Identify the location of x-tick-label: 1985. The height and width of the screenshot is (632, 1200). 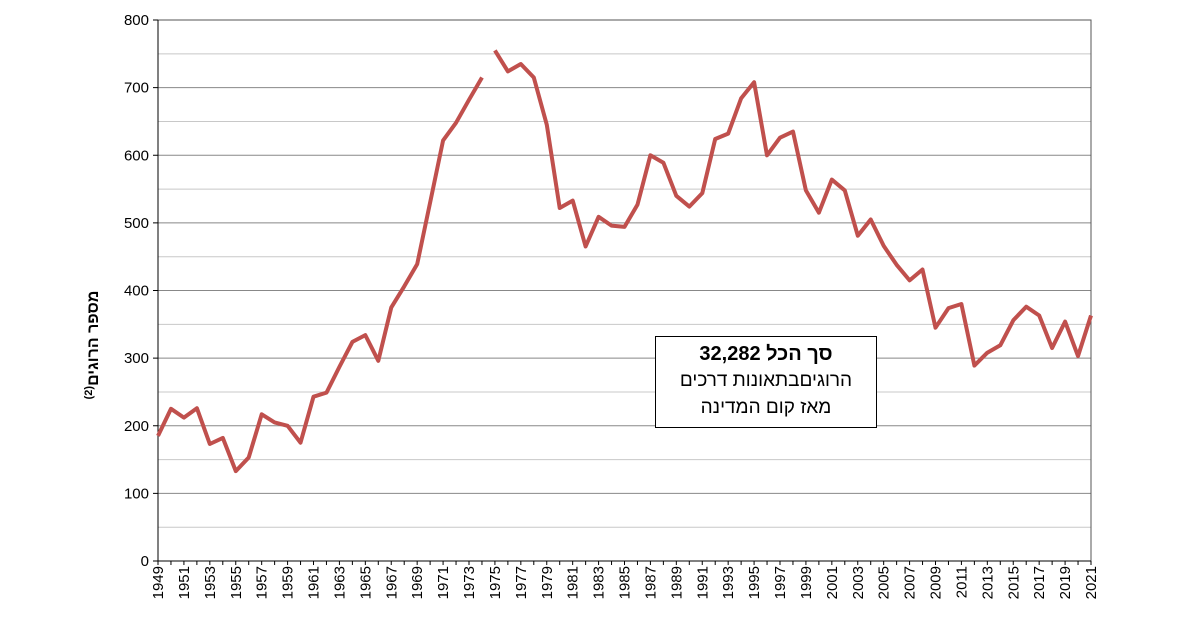
(625, 582).